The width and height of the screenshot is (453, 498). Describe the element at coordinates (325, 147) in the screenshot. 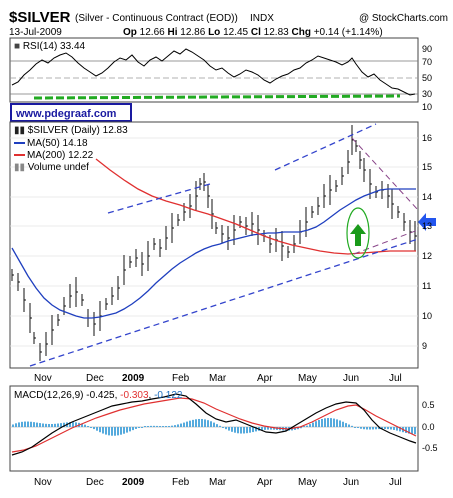

I see `channel-upper-right` at that location.